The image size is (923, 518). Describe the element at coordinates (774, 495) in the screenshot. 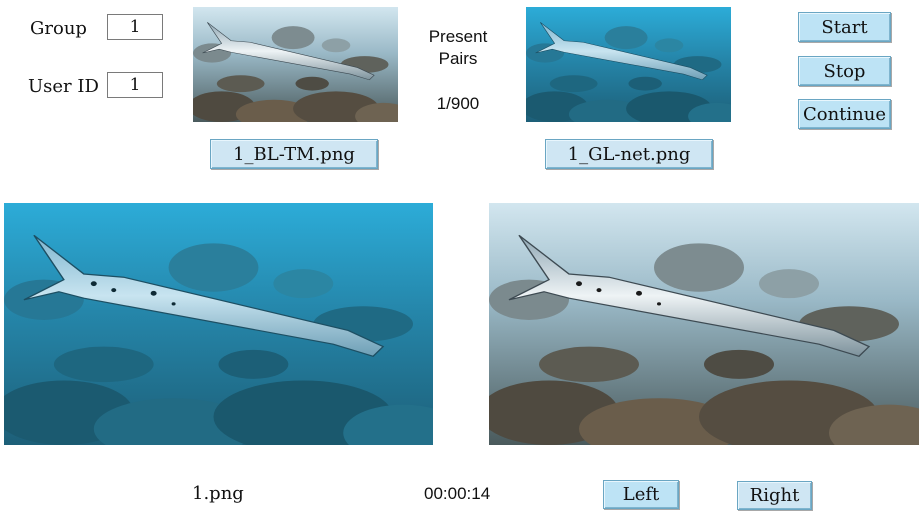

I see `right-choice-button: Right` at that location.